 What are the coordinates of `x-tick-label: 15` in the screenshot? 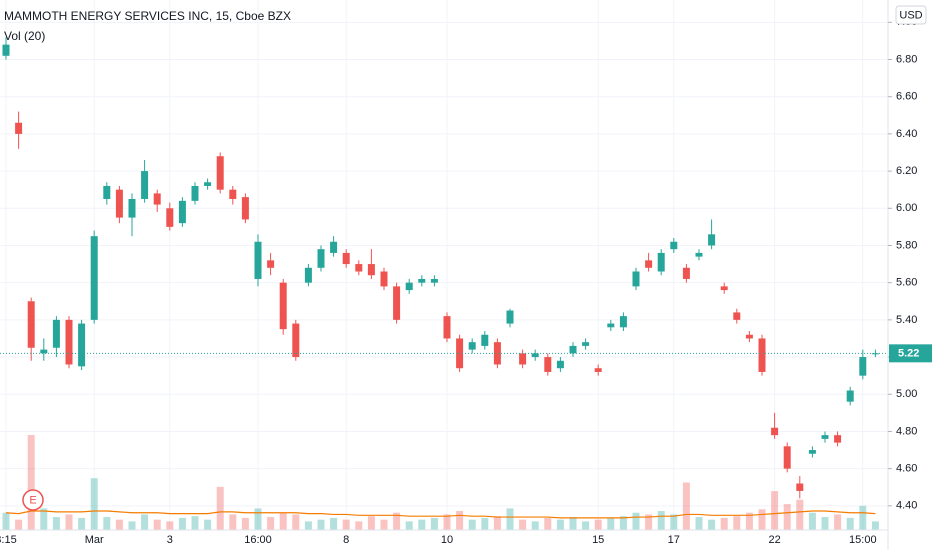 It's located at (598, 540).